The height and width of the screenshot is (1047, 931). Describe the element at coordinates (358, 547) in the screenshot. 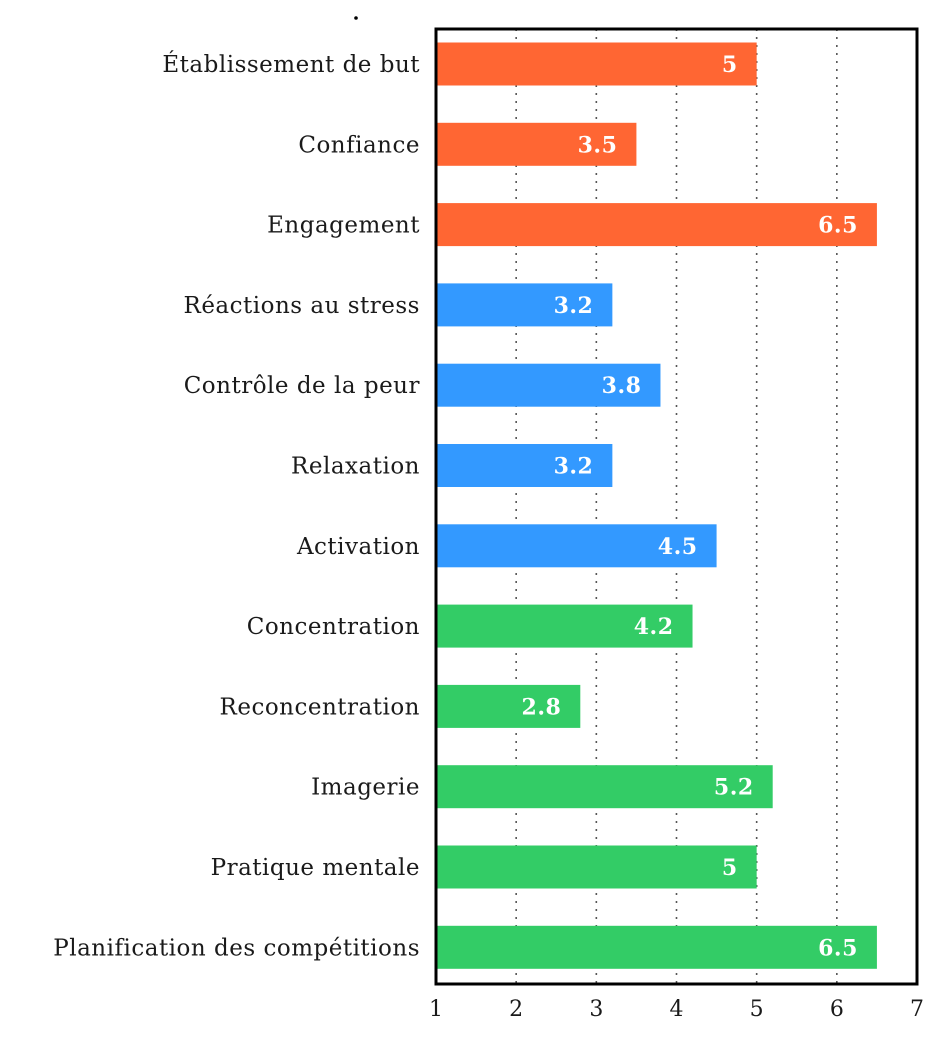

I see `category-label: Activation` at that location.